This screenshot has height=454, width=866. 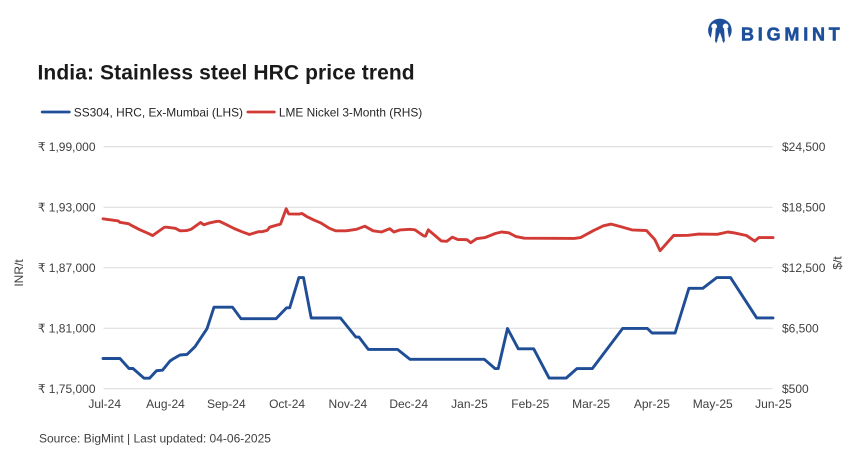 I want to click on svg-text: Dec-24, so click(x=408, y=404).